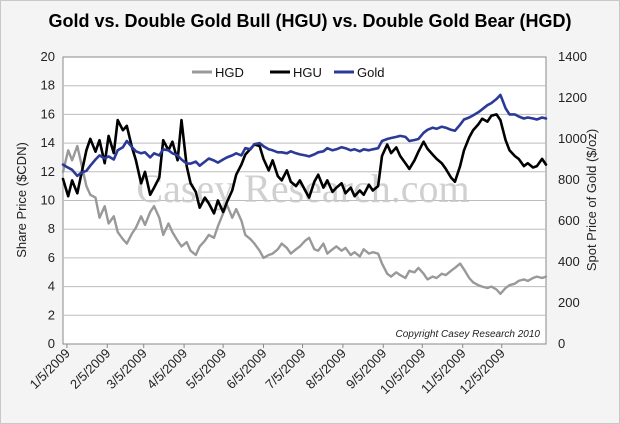  I want to click on right-tick-label: 200, so click(569, 302).